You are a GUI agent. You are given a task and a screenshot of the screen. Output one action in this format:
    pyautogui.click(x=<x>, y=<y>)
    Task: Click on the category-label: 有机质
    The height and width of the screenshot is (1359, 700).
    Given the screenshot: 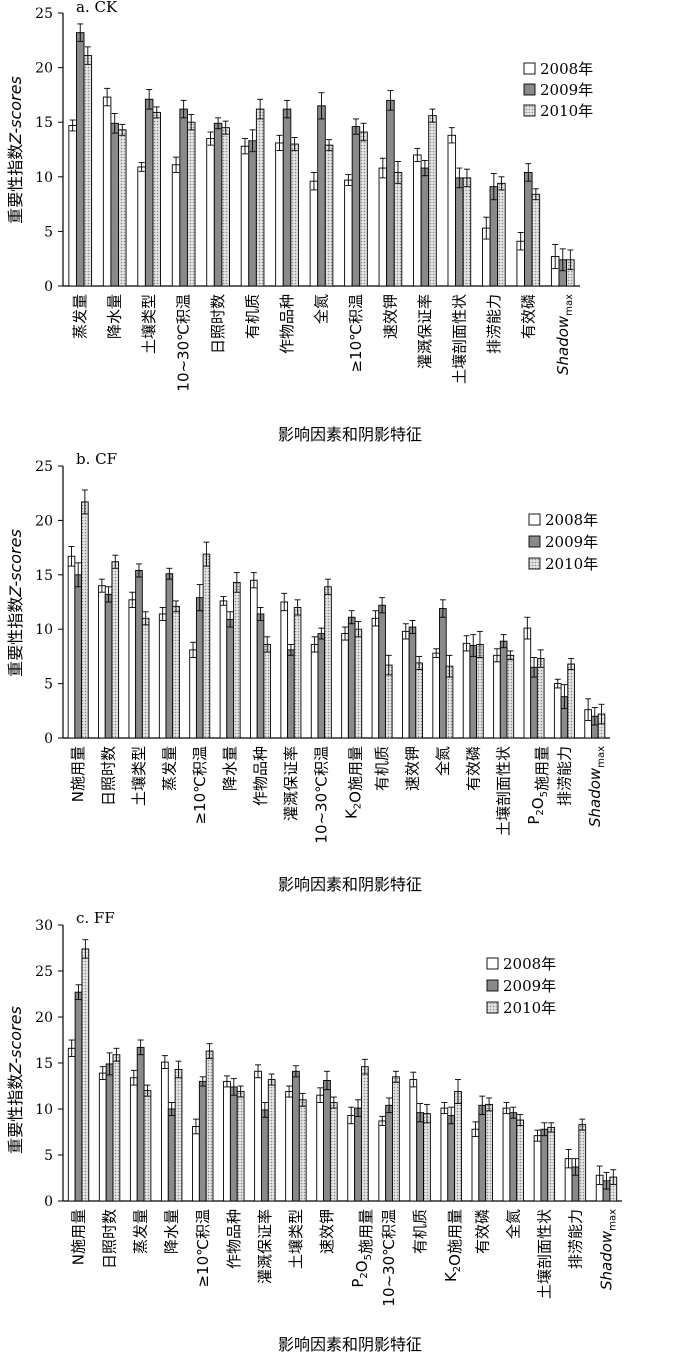 What is the action you would take?
    pyautogui.click(x=253, y=316)
    